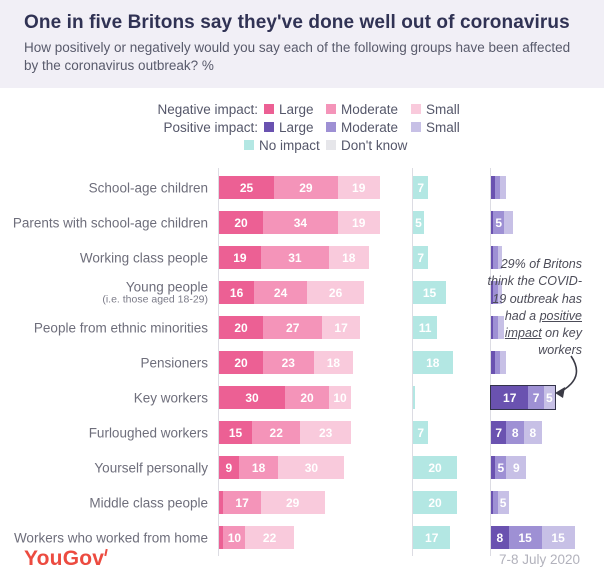 The image size is (604, 581). I want to click on bar-segment-neg-small: 23, so click(325, 433).